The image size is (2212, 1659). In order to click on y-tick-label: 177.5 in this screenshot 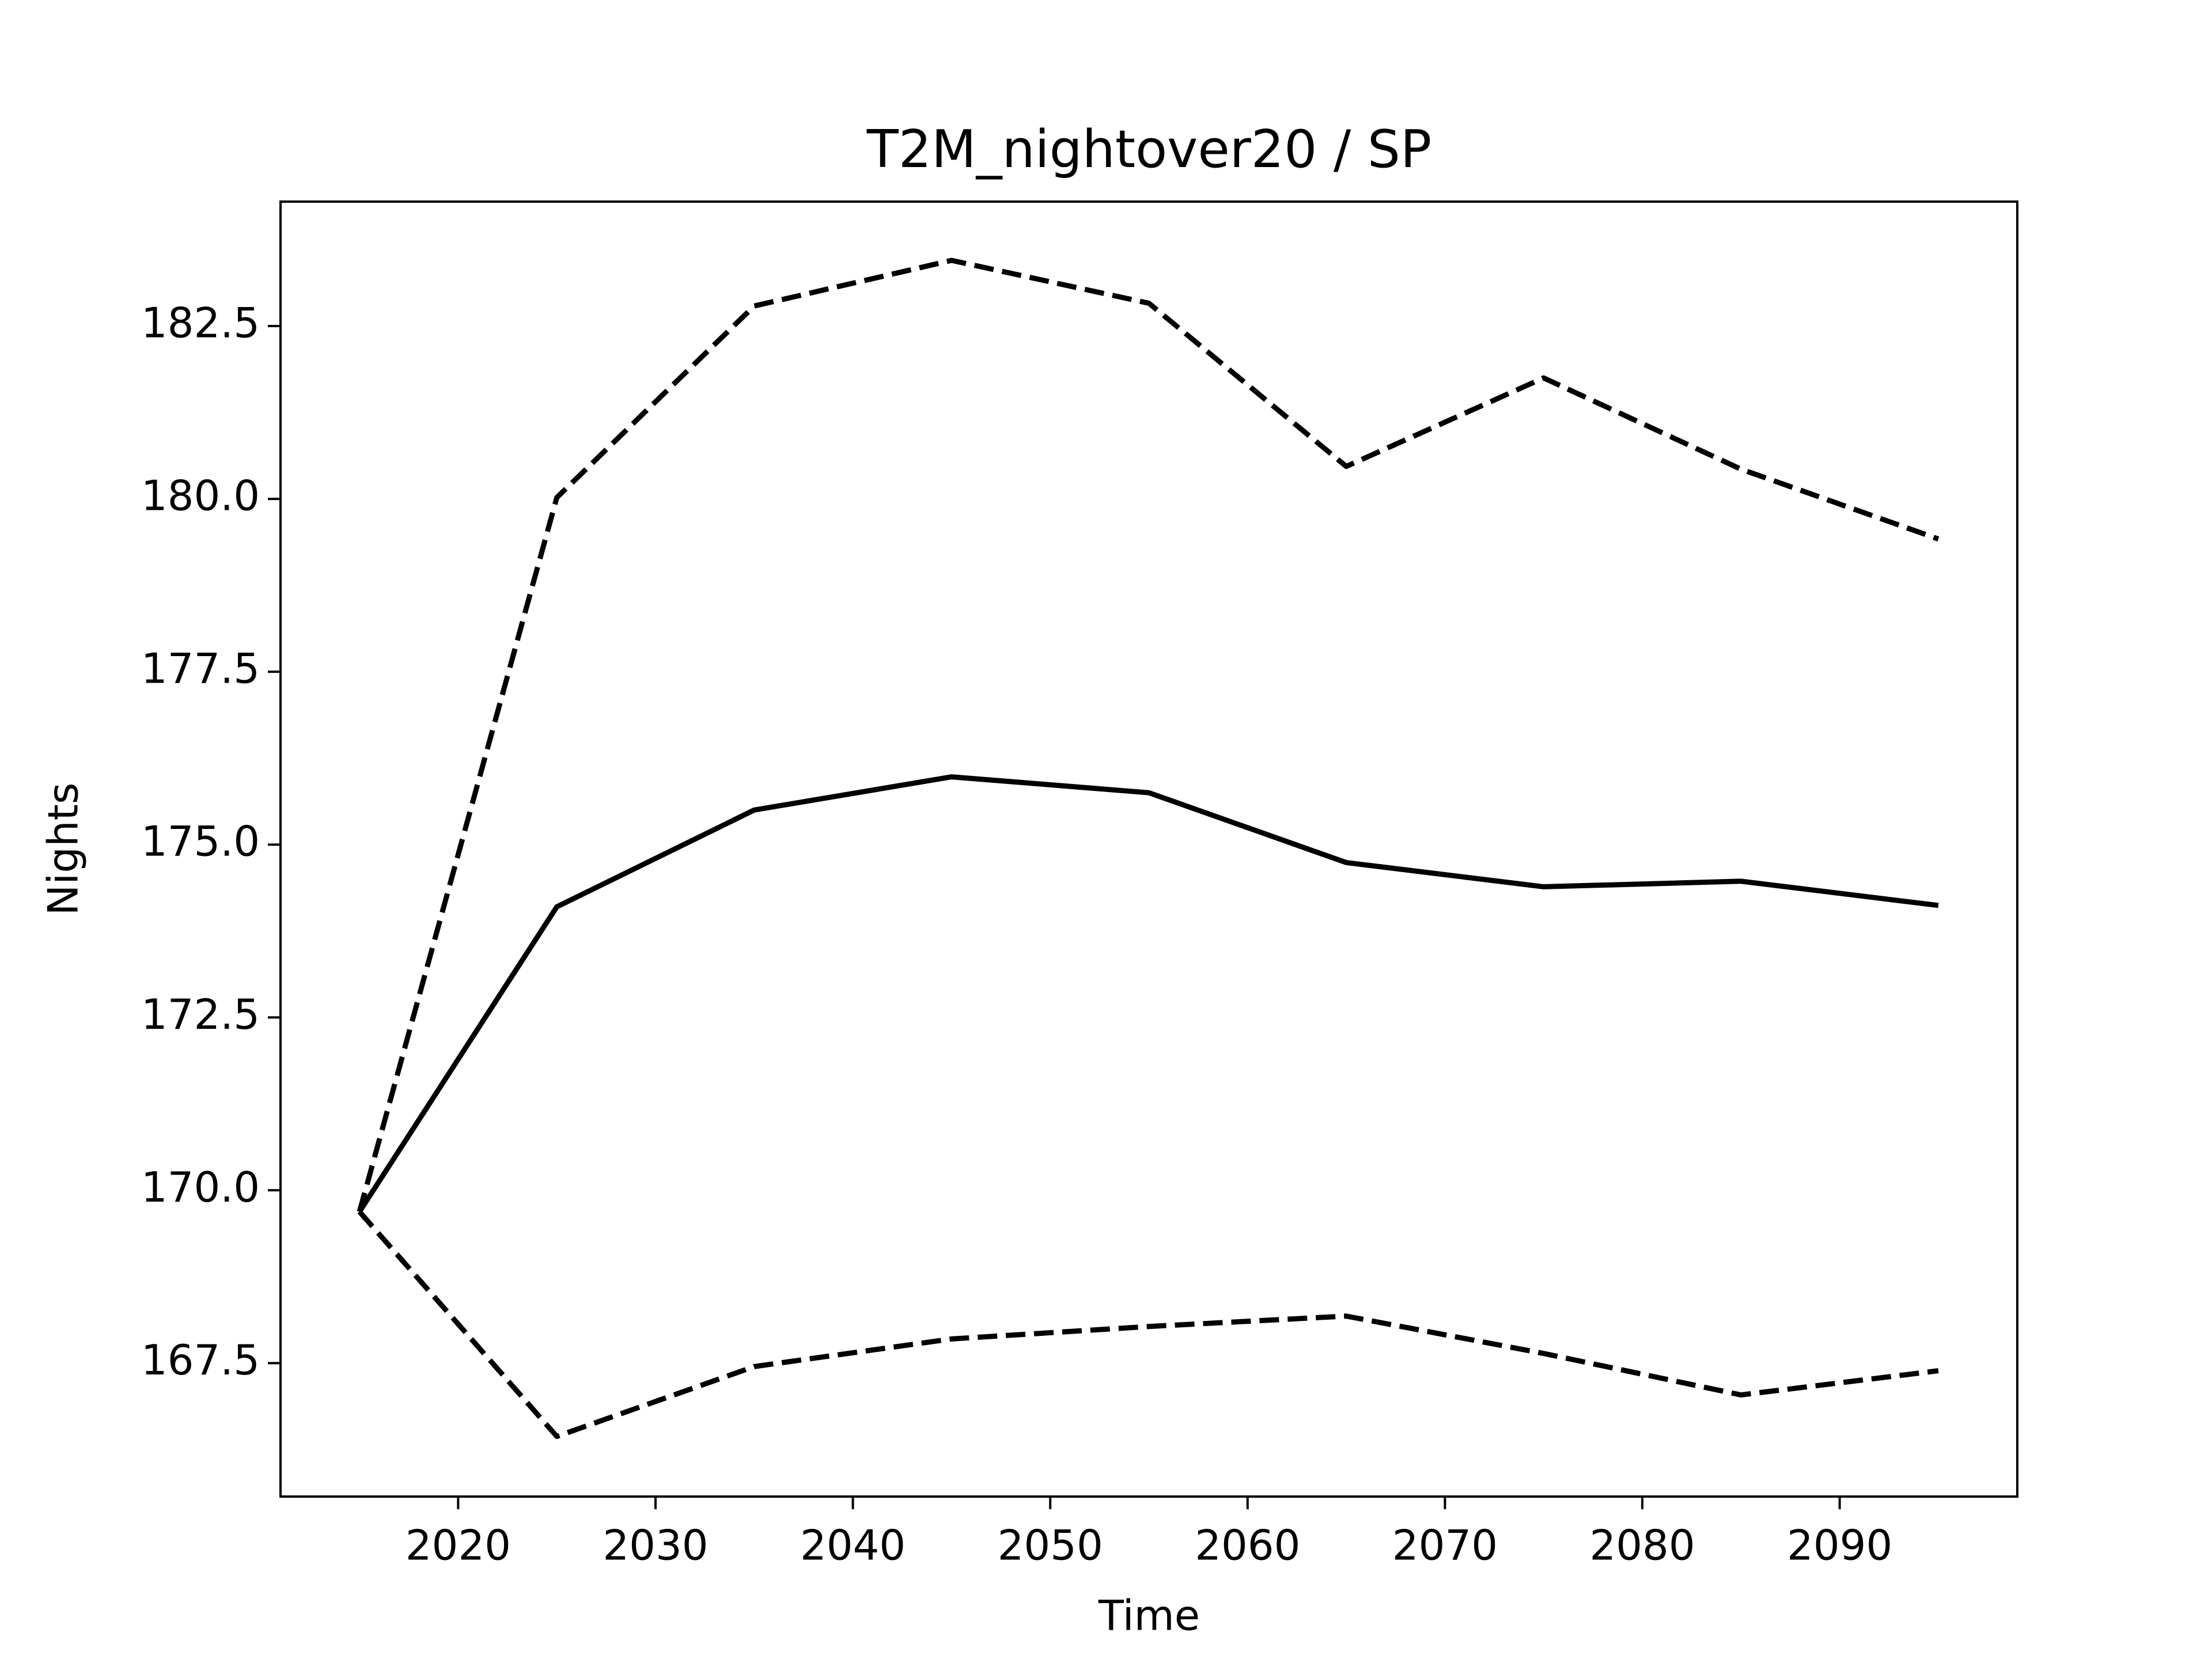, I will do `click(200, 669)`.